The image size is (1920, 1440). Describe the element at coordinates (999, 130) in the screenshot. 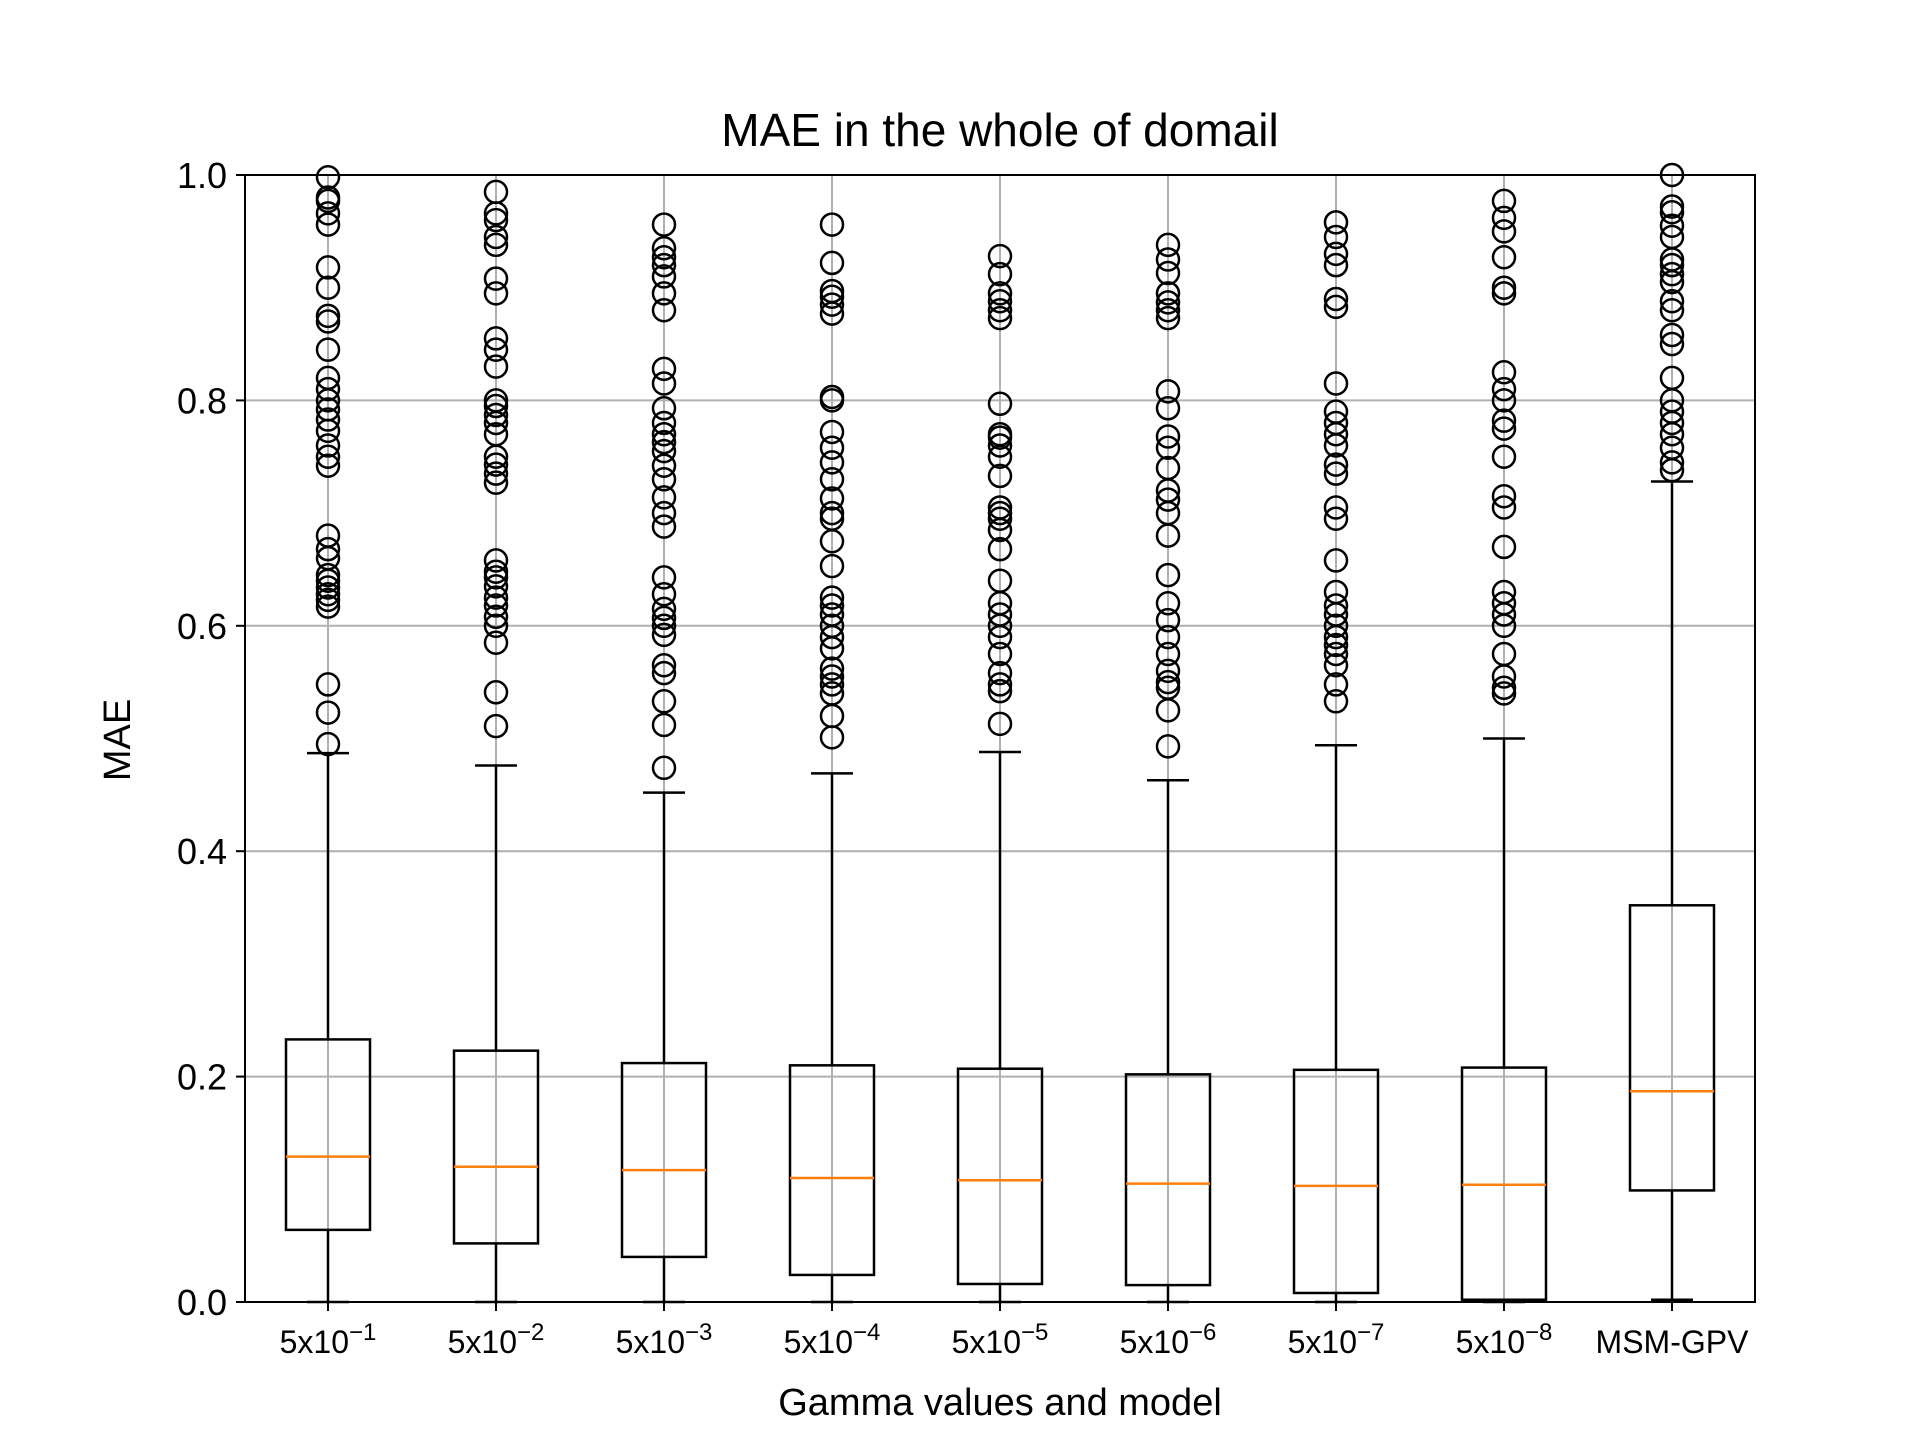

I see `chart-title: MAE in the whole of domail` at that location.